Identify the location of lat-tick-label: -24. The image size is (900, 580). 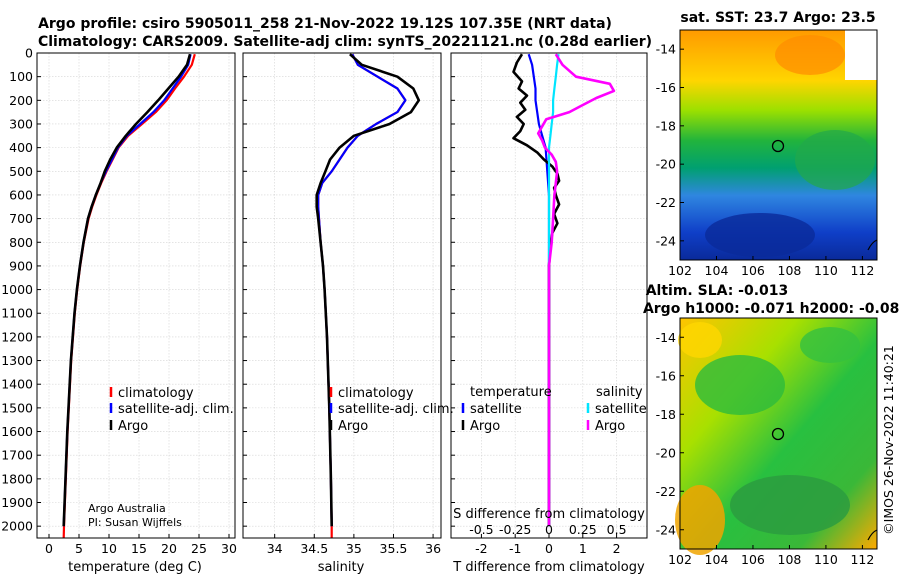
(666, 529).